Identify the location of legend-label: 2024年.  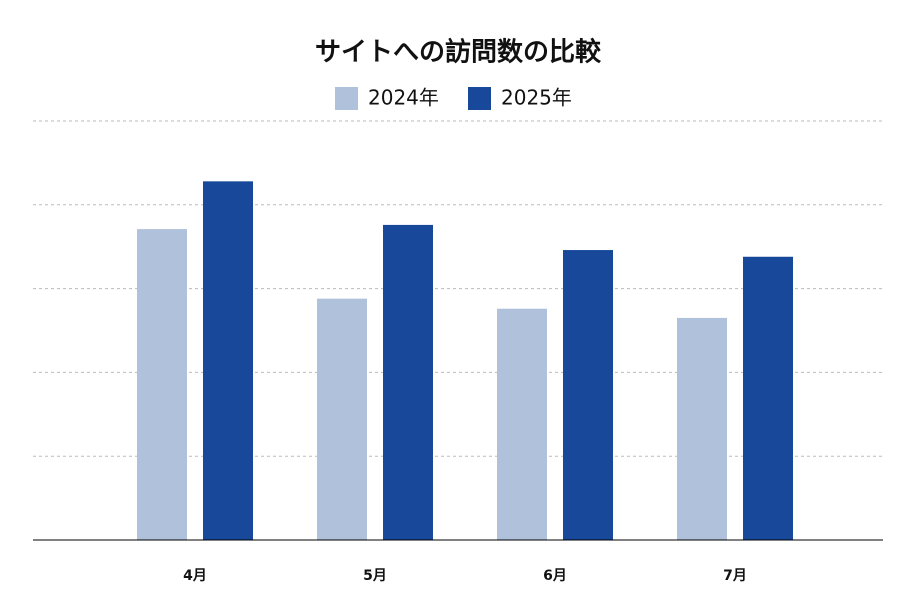
(403, 98).